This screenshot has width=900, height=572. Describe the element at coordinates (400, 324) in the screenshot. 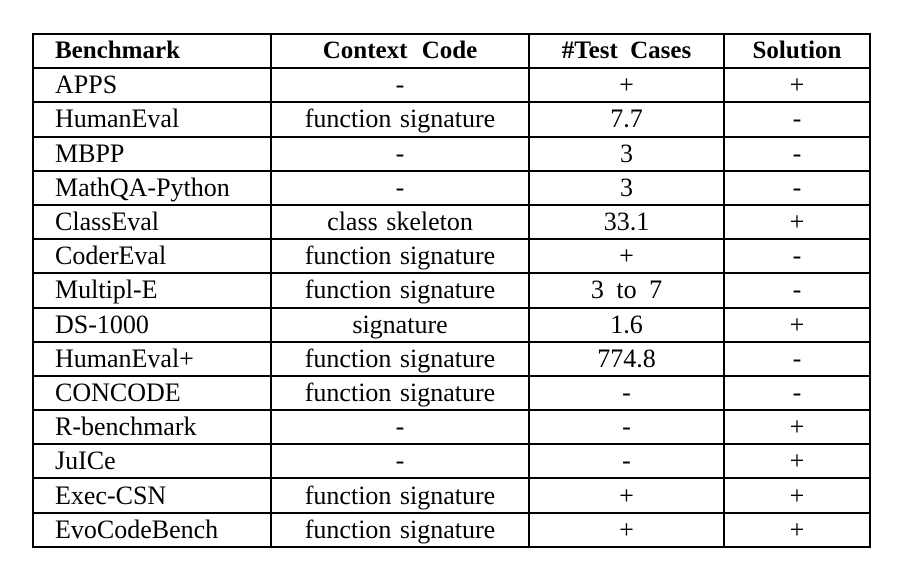

I see `context-code-cell: signature` at that location.